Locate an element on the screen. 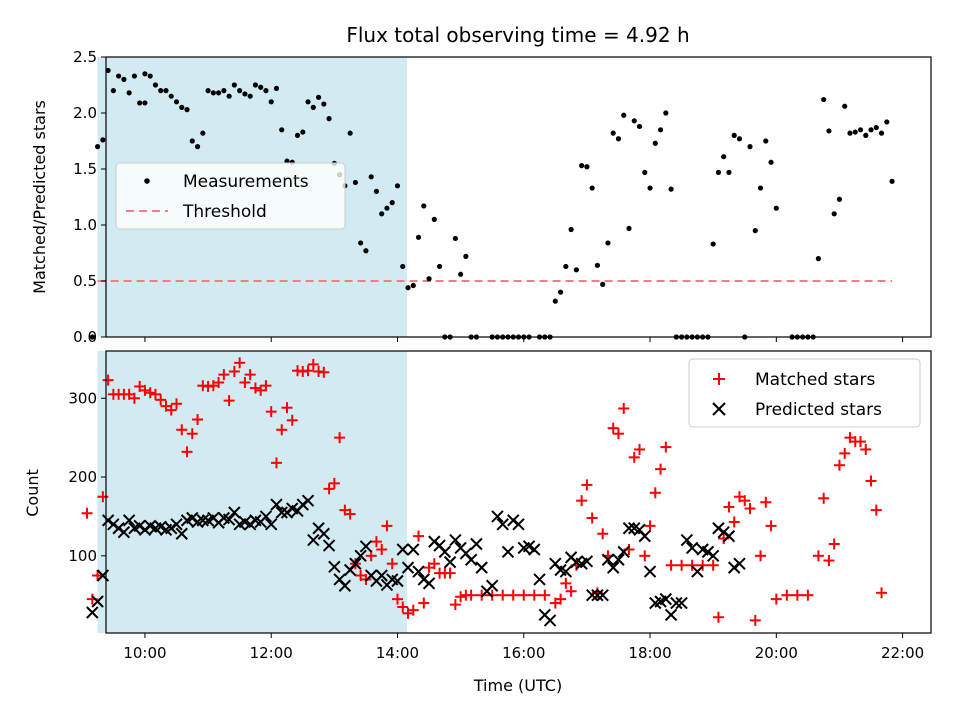 Image resolution: width=960 pixels, height=720 pixels. legend-measurement-marker is located at coordinates (147, 181).